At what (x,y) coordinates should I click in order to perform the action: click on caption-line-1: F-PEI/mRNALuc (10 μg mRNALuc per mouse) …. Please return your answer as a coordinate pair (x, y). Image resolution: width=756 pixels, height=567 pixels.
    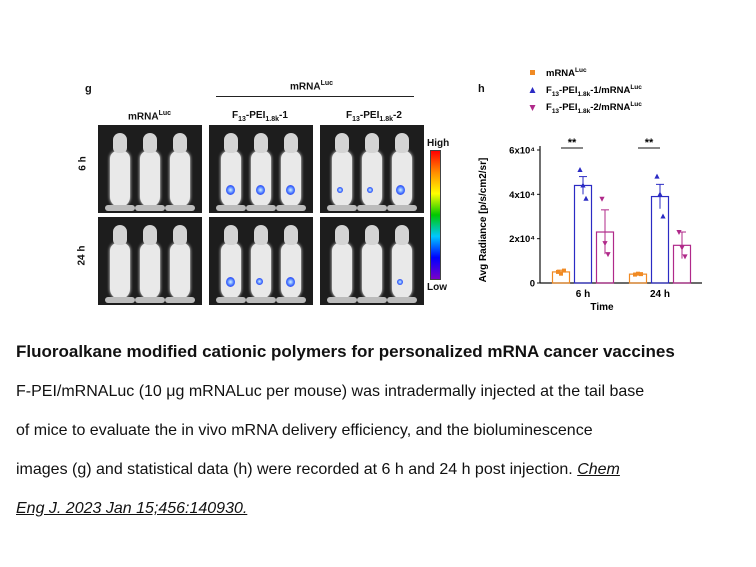
    Looking at the image, I should click on (330, 391).